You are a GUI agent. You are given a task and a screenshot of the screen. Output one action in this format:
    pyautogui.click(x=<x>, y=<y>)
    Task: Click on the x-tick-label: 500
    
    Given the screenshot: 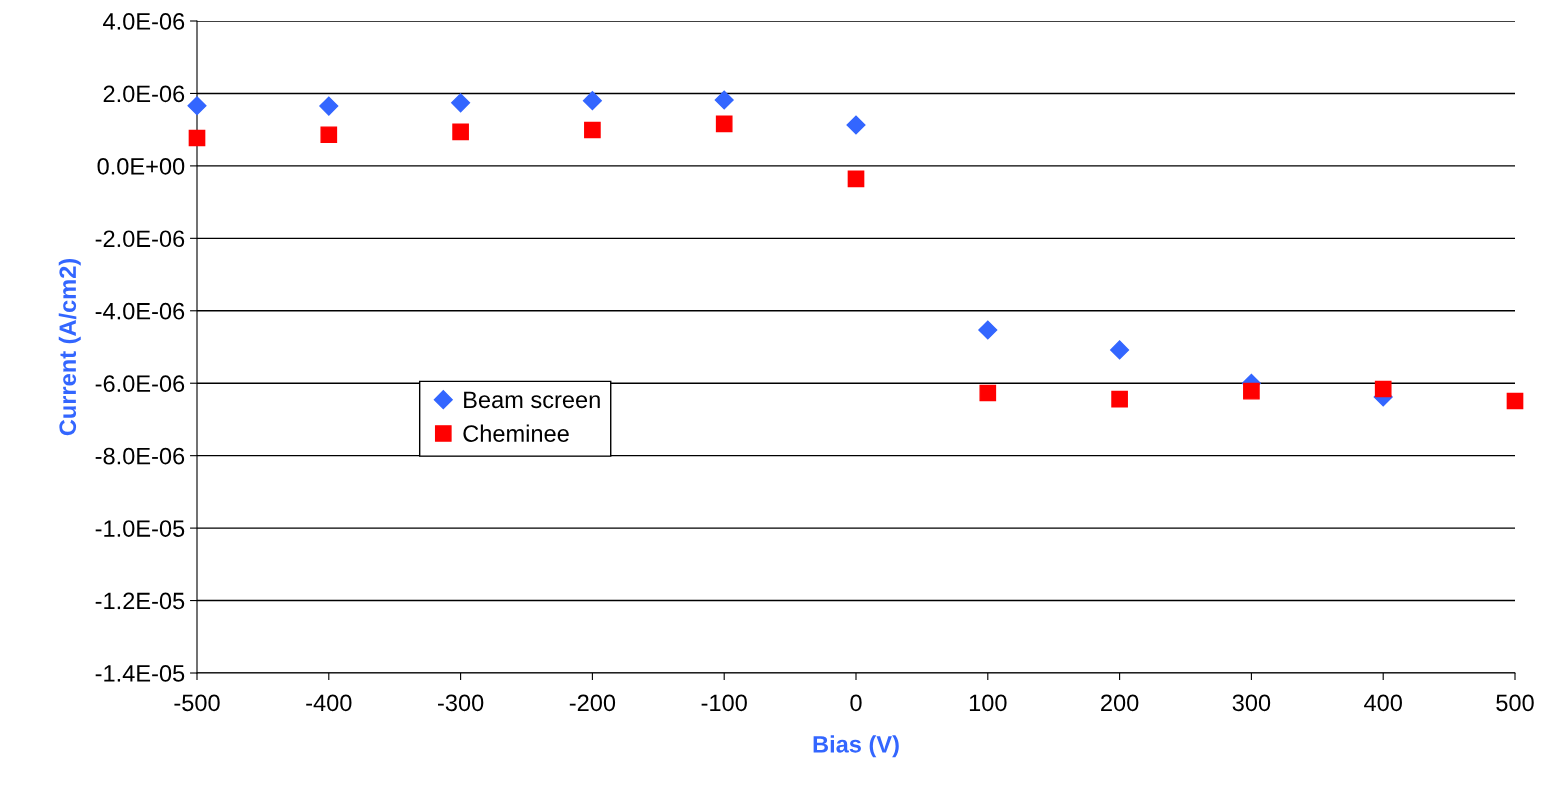 What is the action you would take?
    pyautogui.click(x=1515, y=703)
    